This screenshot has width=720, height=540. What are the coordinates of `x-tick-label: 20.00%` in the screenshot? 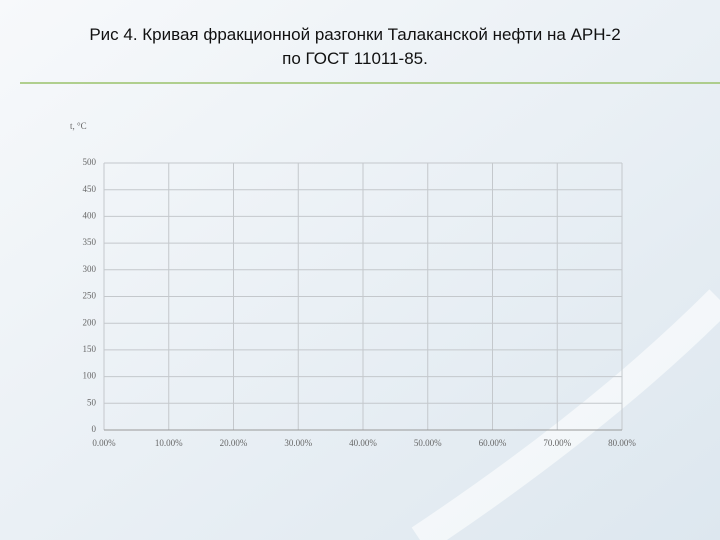 It's located at (234, 443).